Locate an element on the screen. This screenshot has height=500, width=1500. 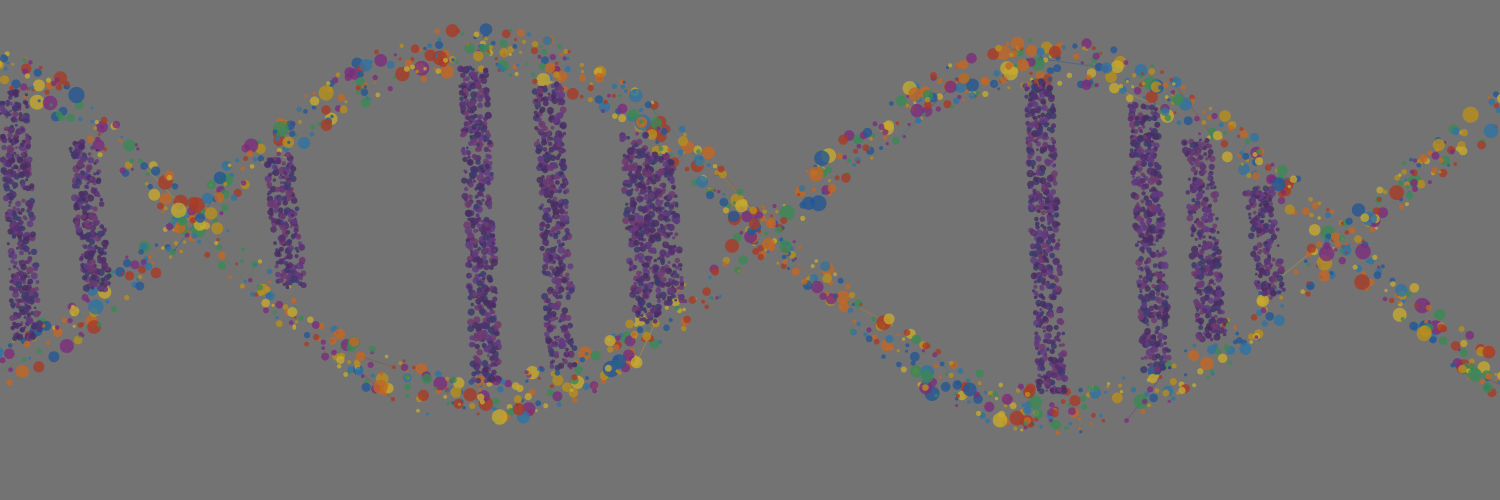
molecule-link is located at coordinates (907, 130).